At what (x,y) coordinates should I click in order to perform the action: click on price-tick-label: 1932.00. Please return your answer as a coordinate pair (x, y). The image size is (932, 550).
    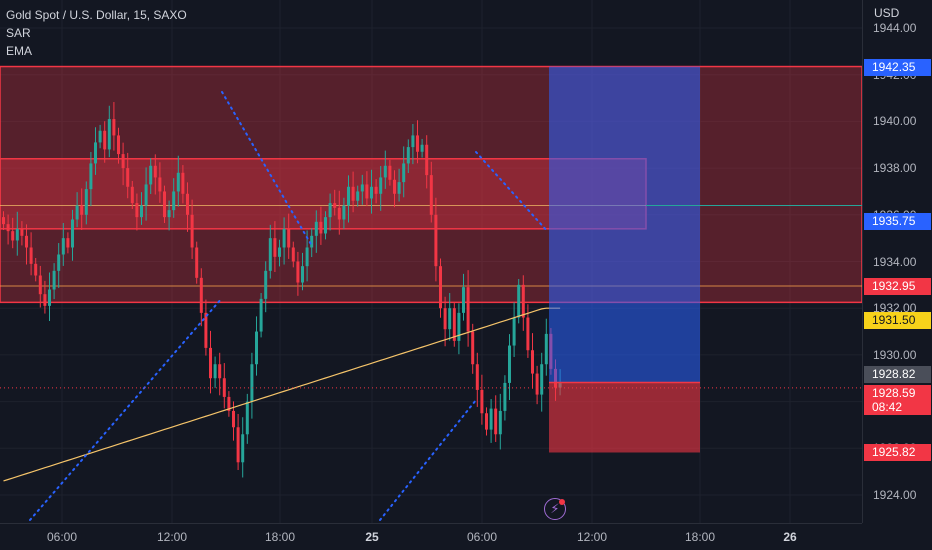
    Looking at the image, I should click on (895, 308).